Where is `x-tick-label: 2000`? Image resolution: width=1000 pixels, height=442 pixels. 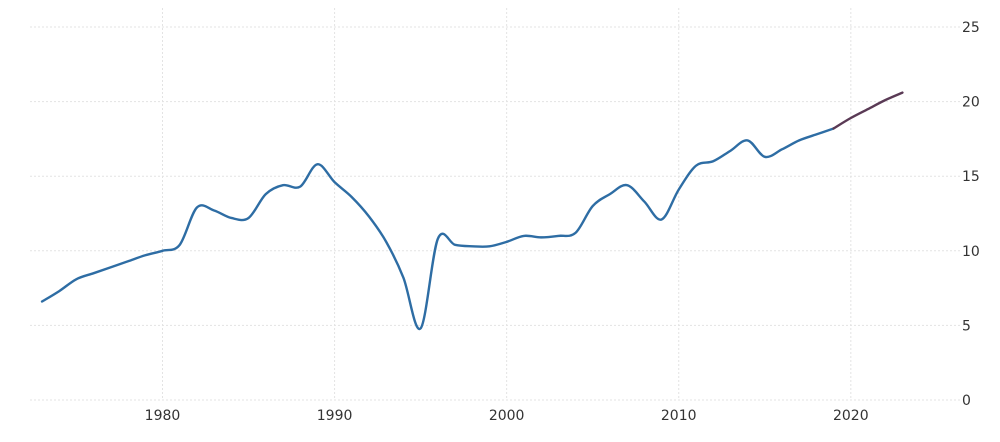 x-tick-label: 2000 is located at coordinates (507, 416).